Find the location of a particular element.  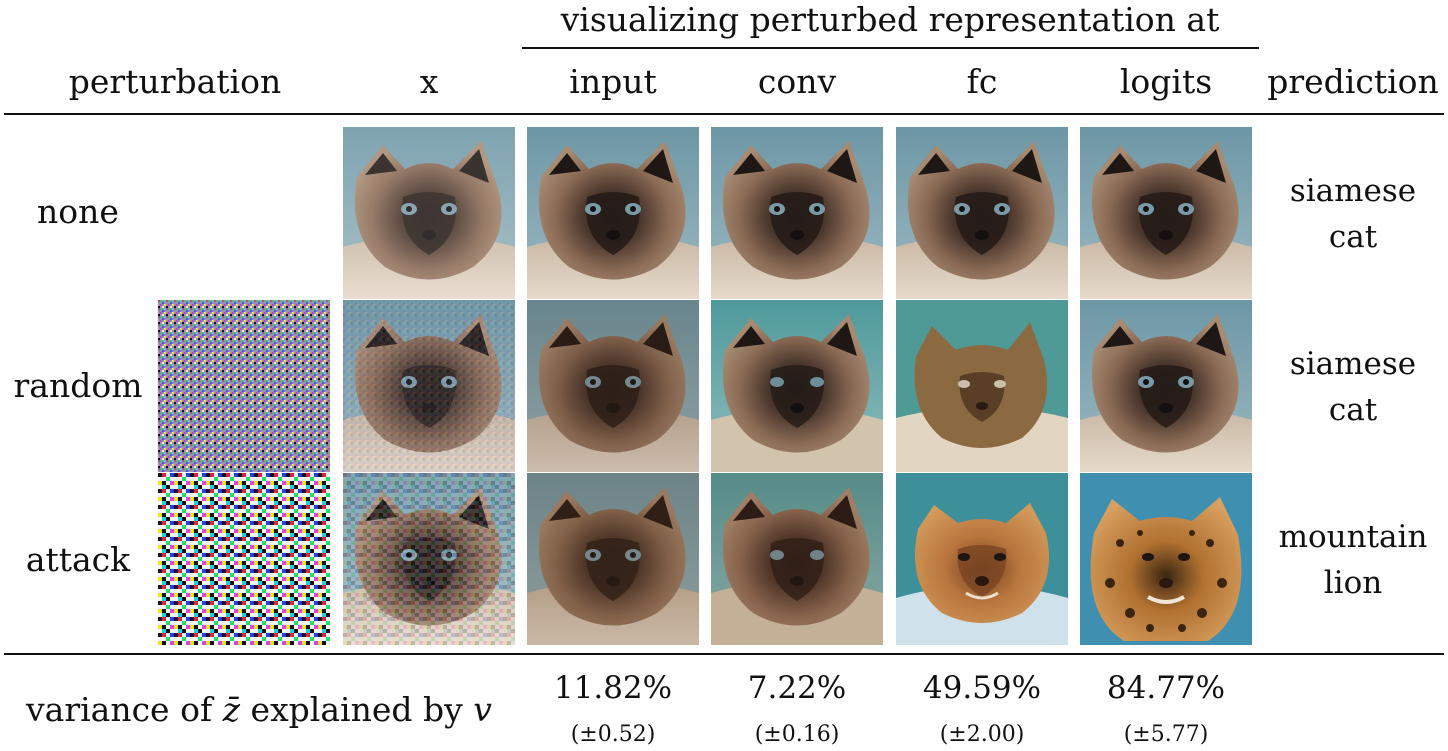

variance-conv: 7.22% is located at coordinates (797, 688).